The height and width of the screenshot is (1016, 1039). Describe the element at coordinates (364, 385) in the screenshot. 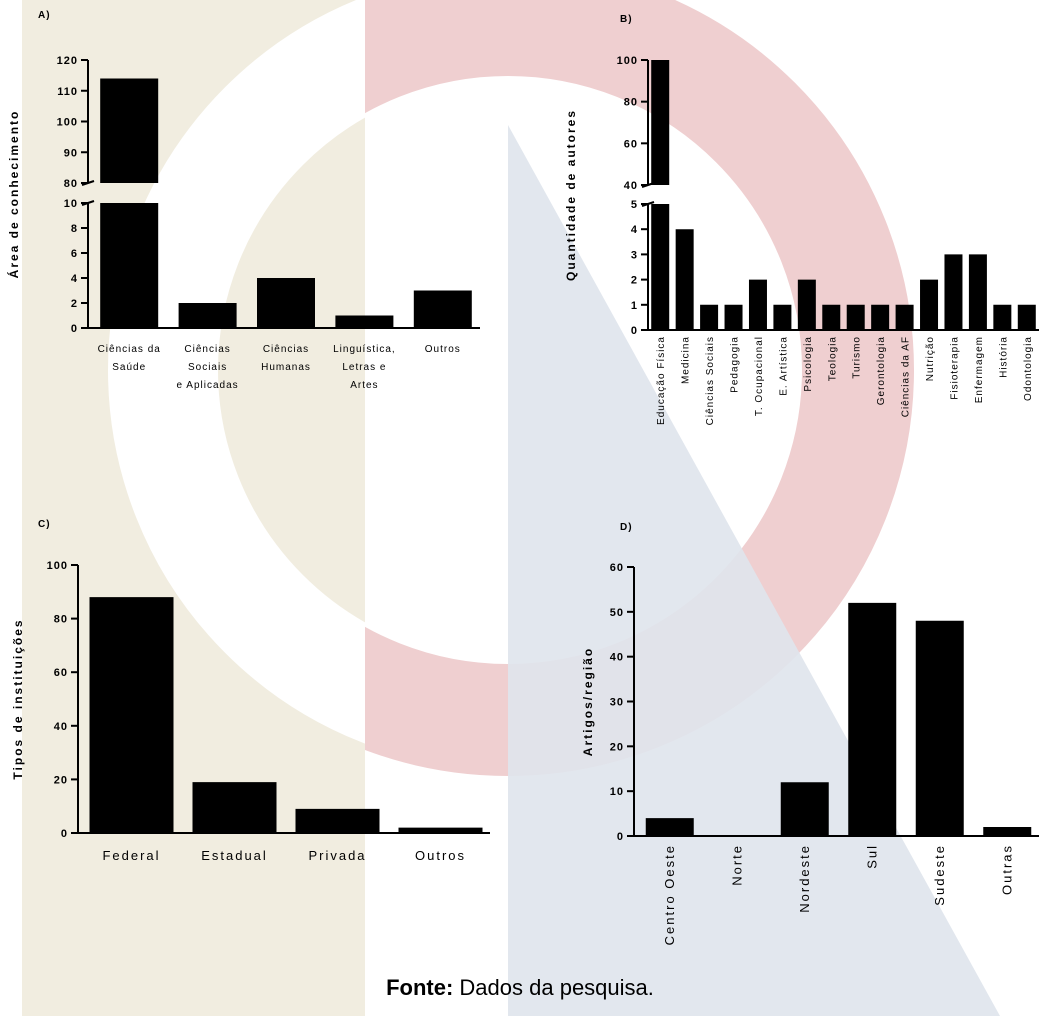

I see `x-tick-label-line: Artes` at that location.